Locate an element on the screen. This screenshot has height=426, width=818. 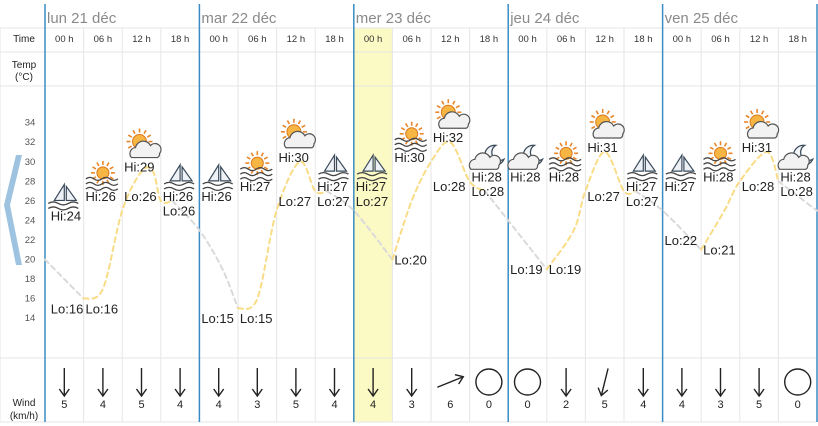
temperature-label: Lo:20 is located at coordinates (410, 259).